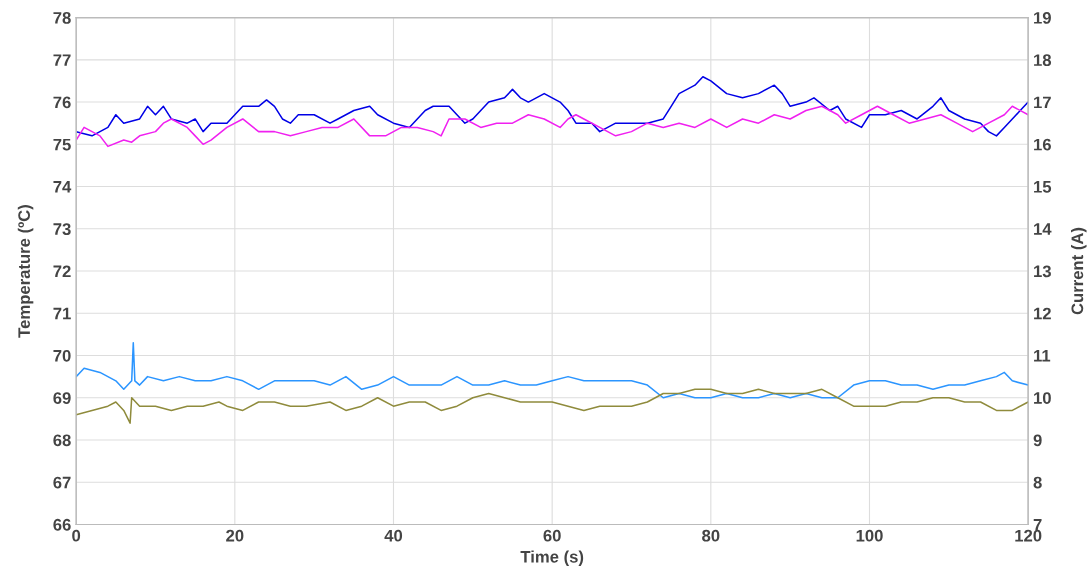 Image resolution: width=1088 pixels, height=586 pixels. I want to click on y2-tick-label: 12, so click(1042, 313).